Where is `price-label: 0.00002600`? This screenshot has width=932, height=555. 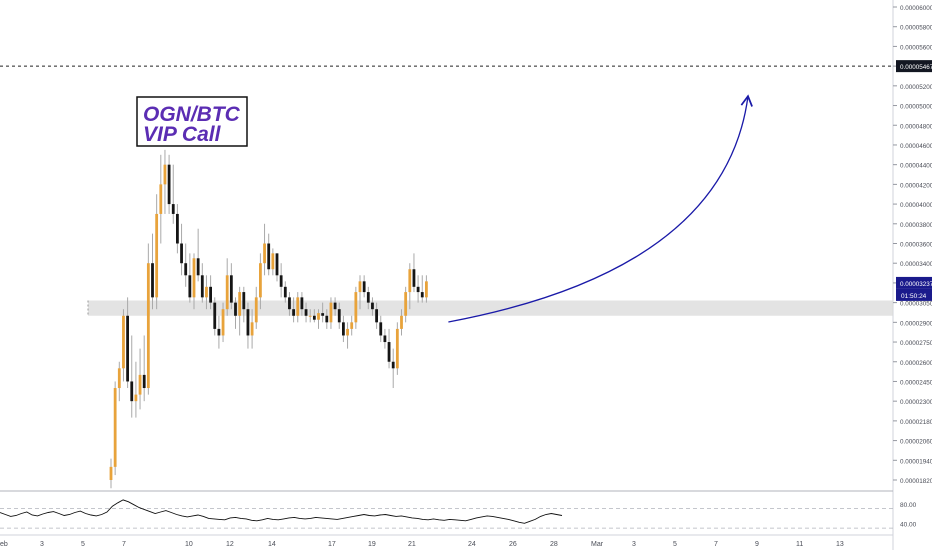 price-label: 0.00002600 is located at coordinates (916, 363).